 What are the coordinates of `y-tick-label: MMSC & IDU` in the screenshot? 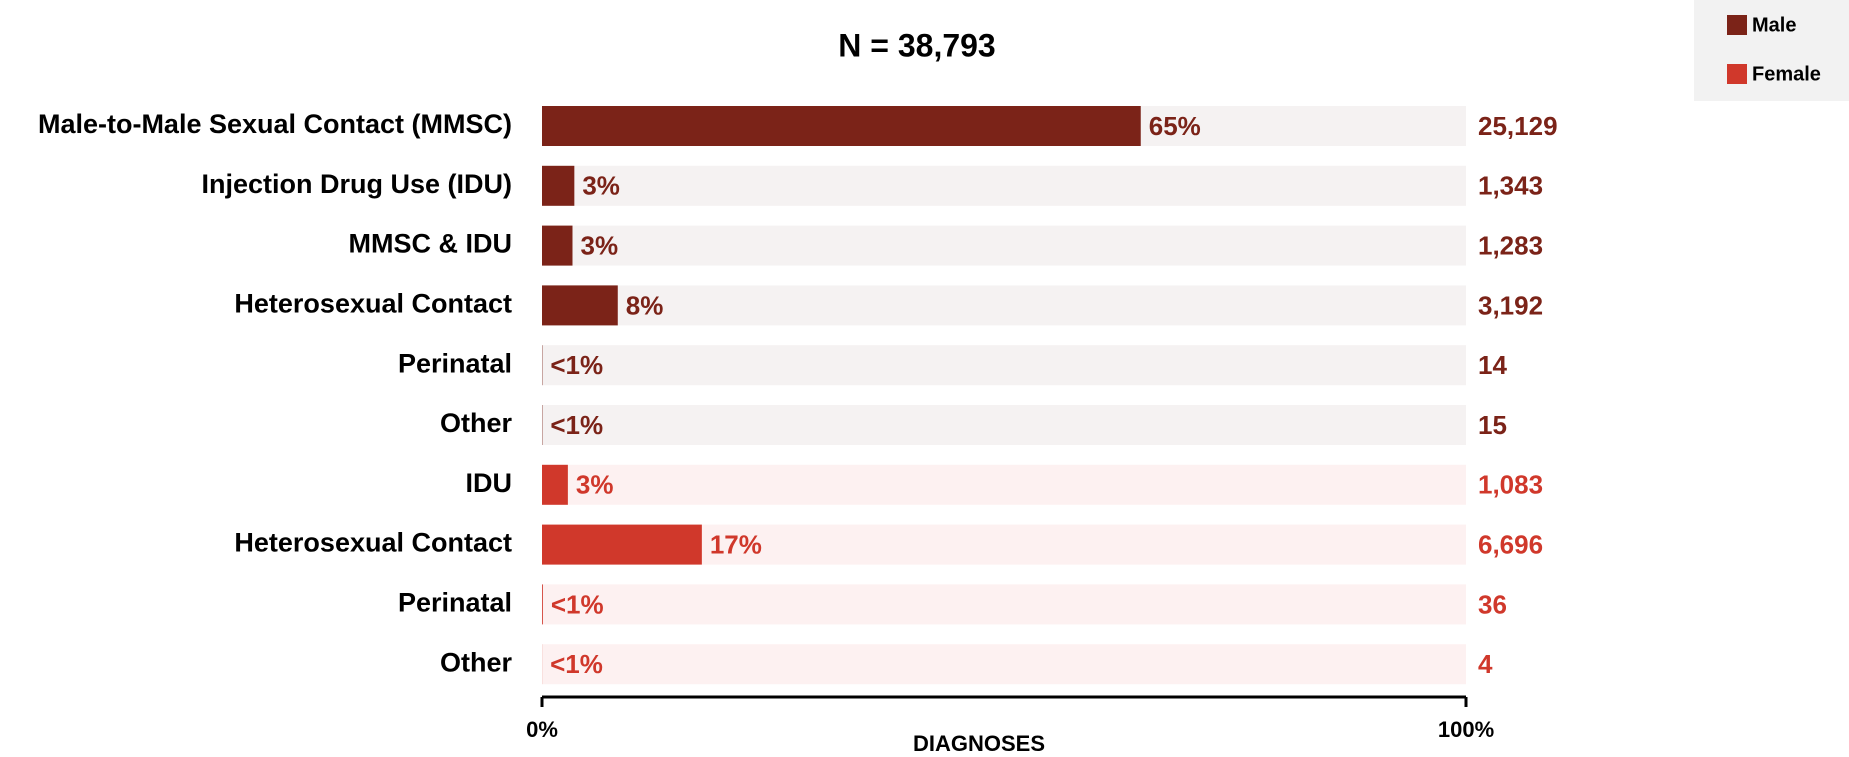 It's located at (431, 244).